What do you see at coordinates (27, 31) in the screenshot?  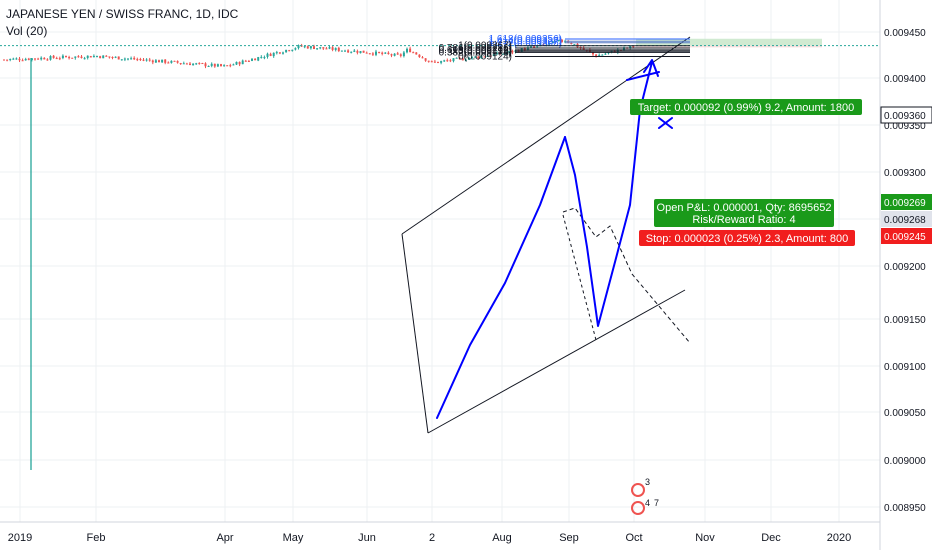 I see `volume-indicator-label: Vol (20)` at bounding box center [27, 31].